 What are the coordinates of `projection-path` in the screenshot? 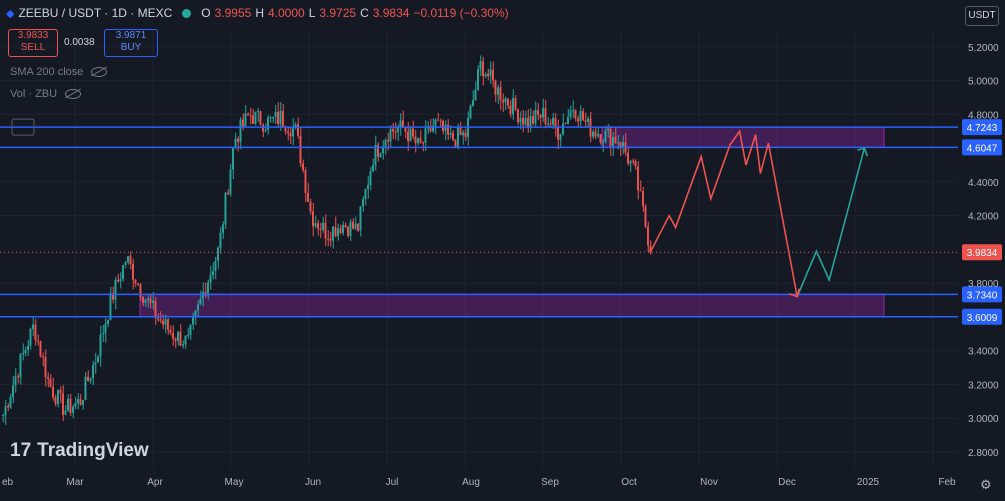 It's located at (759, 213).